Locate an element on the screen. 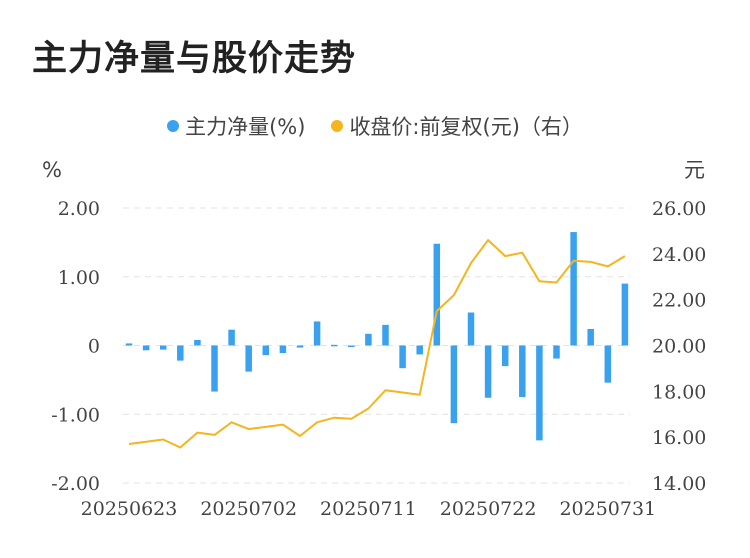 Image resolution: width=750 pixels, height=558 pixels. y-left-tick-label: -1.00 is located at coordinates (75, 415).